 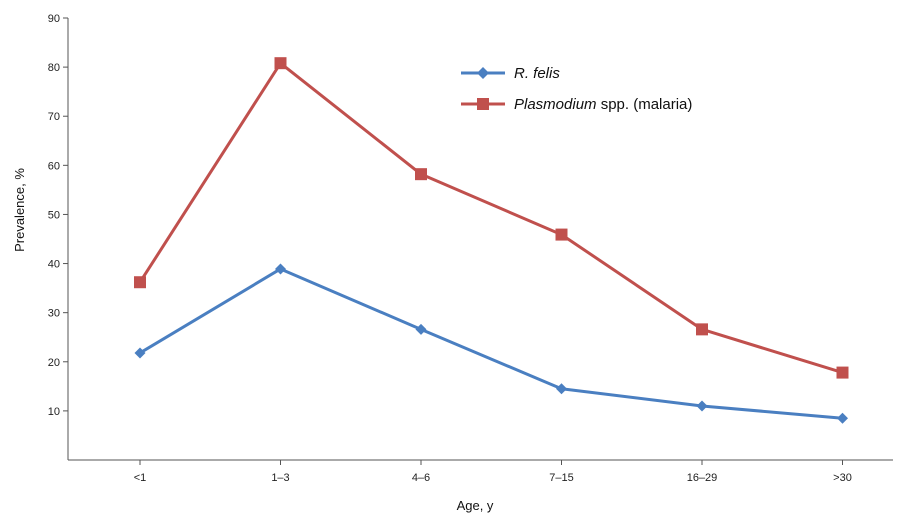 What do you see at coordinates (54, 363) in the screenshot?
I see `y-tick-label: 20` at bounding box center [54, 363].